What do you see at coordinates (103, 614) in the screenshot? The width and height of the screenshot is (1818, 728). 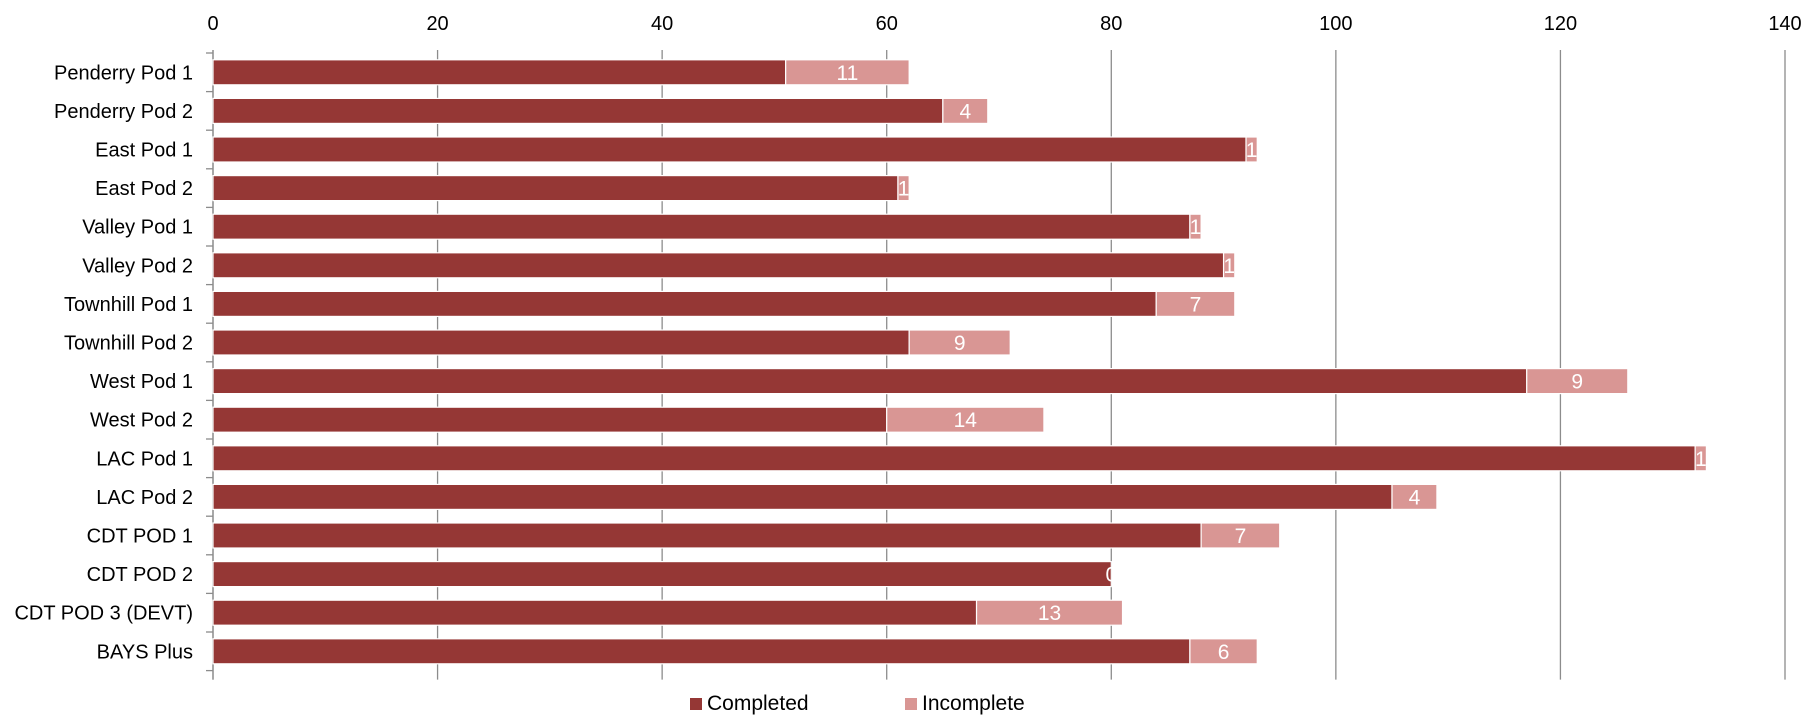 I see `category-label: CDT POD 3 (DEVT)` at bounding box center [103, 614].